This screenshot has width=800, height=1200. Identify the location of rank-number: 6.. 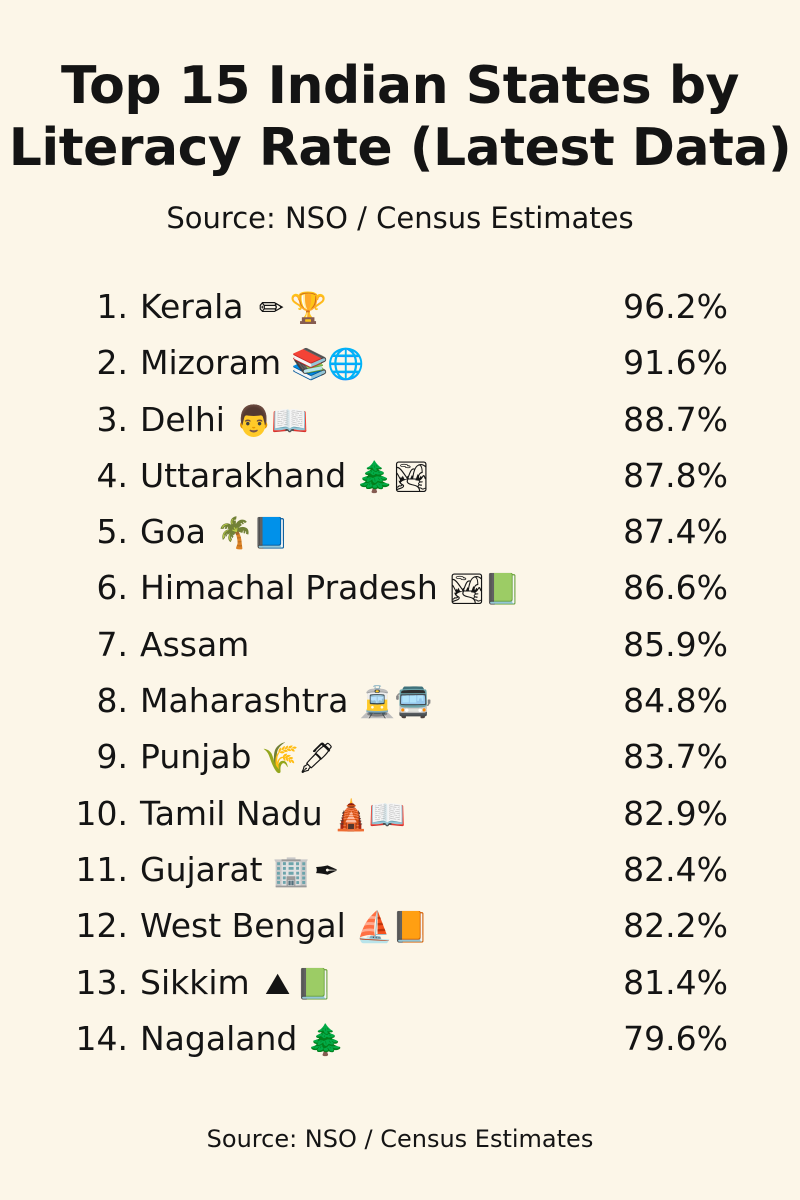
(112, 588).